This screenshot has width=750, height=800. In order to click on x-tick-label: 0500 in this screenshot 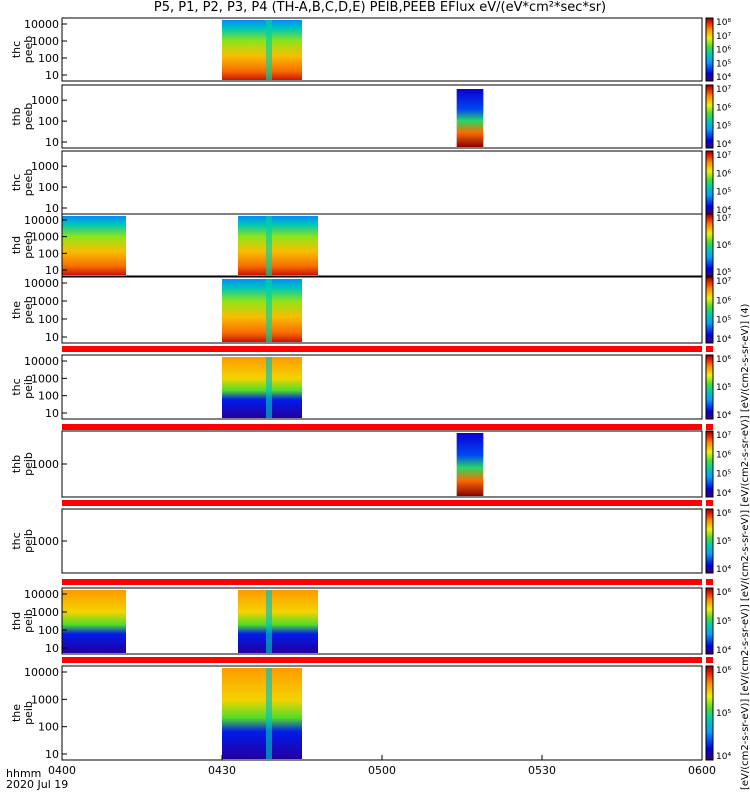, I will do `click(382, 770)`.